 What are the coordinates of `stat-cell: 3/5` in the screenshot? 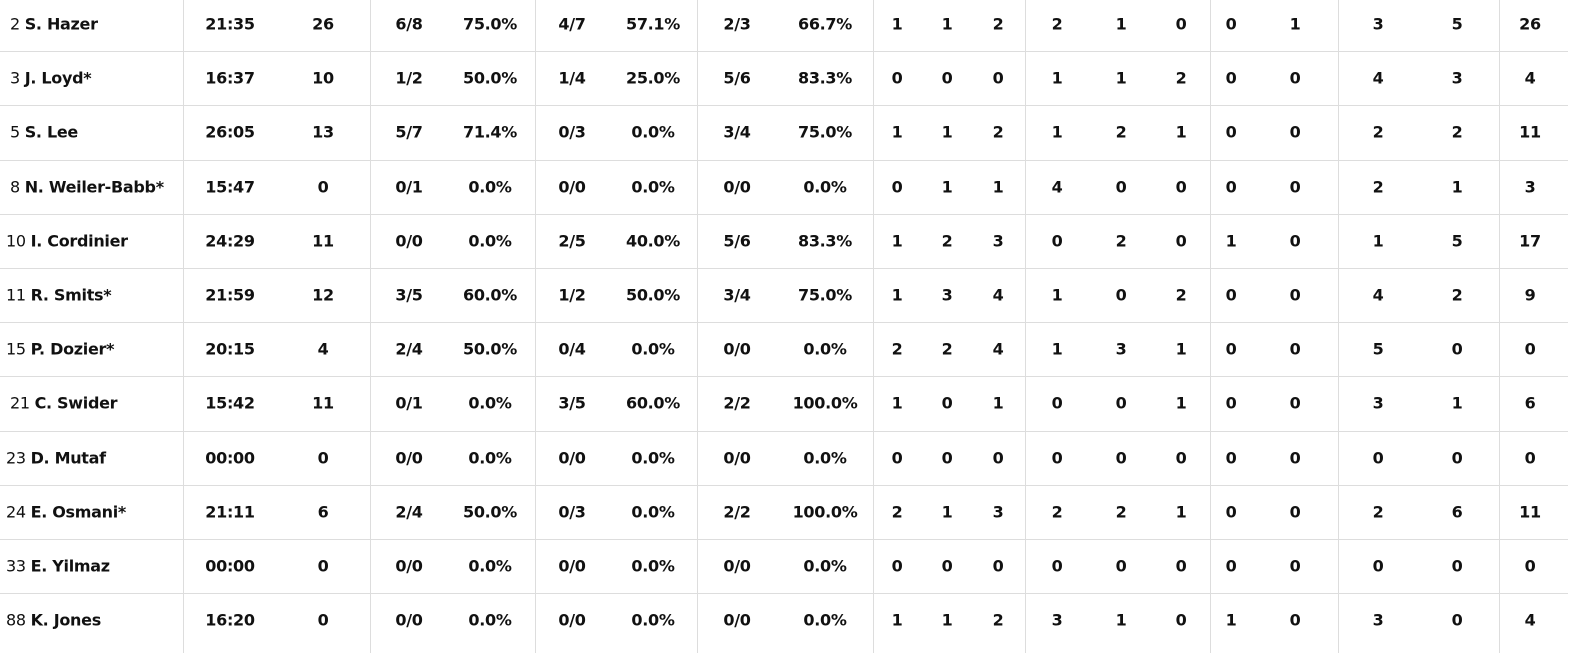 It's located at (572, 403).